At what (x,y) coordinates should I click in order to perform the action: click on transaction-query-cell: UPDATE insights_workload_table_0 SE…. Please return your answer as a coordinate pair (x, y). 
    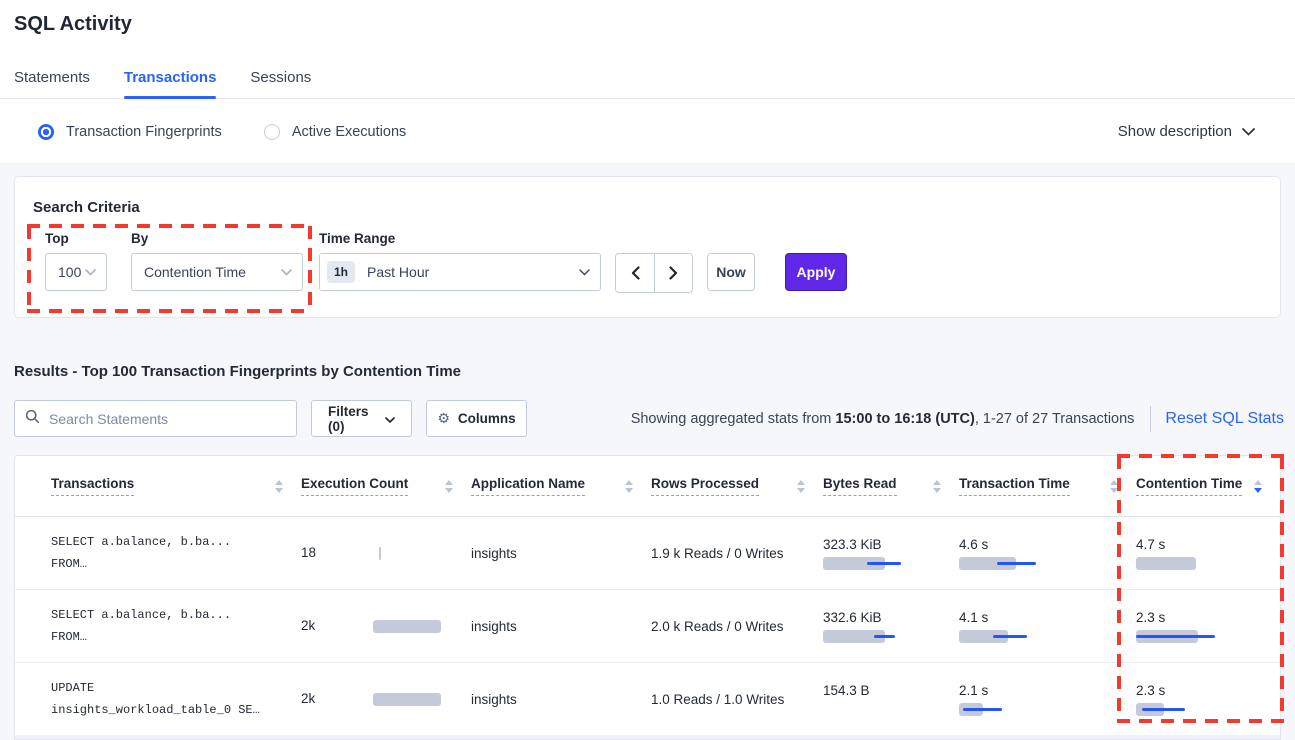
    Looking at the image, I should click on (176, 699).